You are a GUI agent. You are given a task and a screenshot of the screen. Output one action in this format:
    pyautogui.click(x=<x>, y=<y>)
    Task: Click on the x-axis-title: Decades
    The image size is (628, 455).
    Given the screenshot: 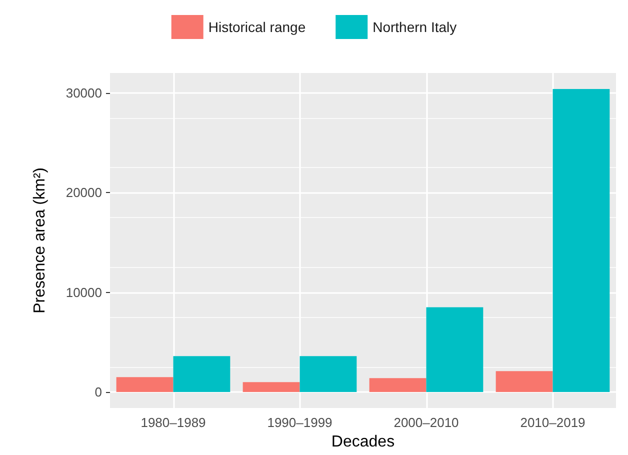 What is the action you would take?
    pyautogui.click(x=363, y=442)
    